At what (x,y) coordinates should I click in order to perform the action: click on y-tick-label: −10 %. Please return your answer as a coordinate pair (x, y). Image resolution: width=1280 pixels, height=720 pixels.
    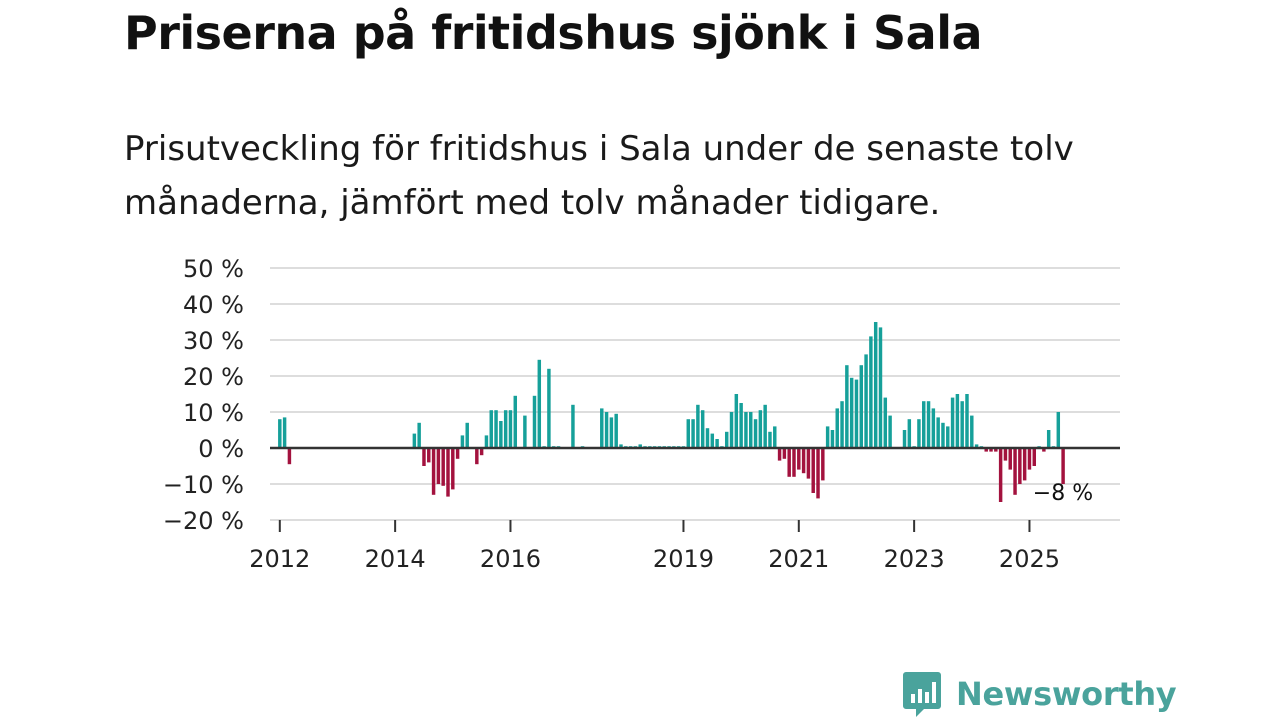
    Looking at the image, I should click on (203, 485).